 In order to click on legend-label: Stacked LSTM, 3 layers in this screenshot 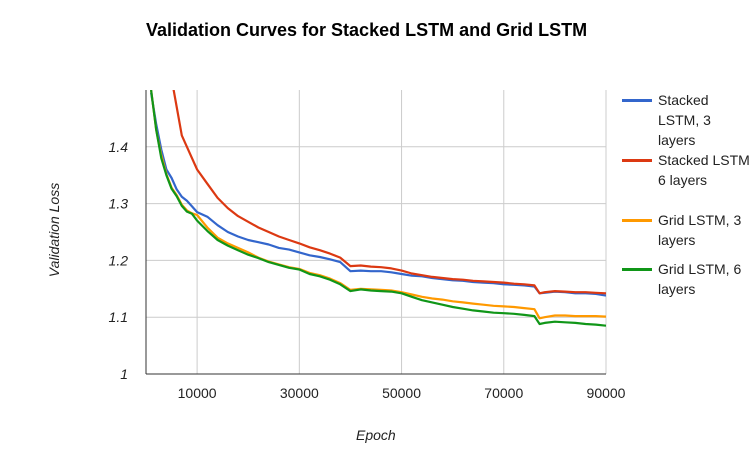, I will do `click(684, 120)`.